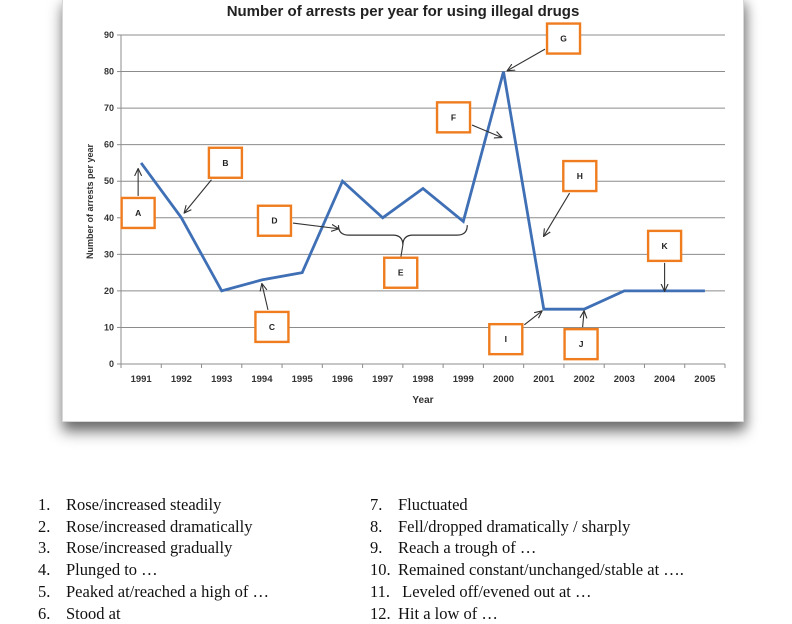 The image size is (792, 624). Describe the element at coordinates (583, 379) in the screenshot. I see `x-tick-label: 2002` at that location.